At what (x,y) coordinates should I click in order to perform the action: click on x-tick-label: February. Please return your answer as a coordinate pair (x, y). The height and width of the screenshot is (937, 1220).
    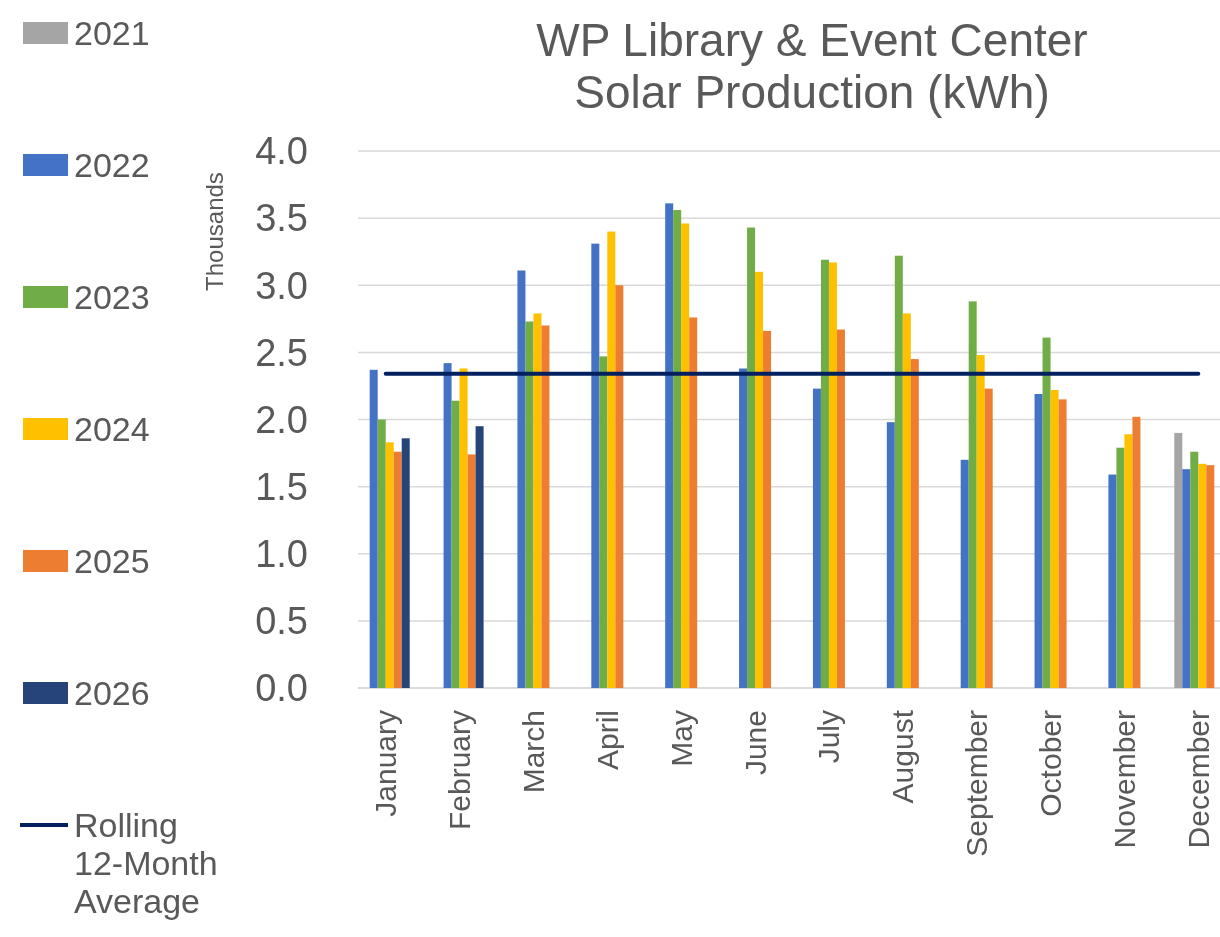
    Looking at the image, I should click on (460, 770).